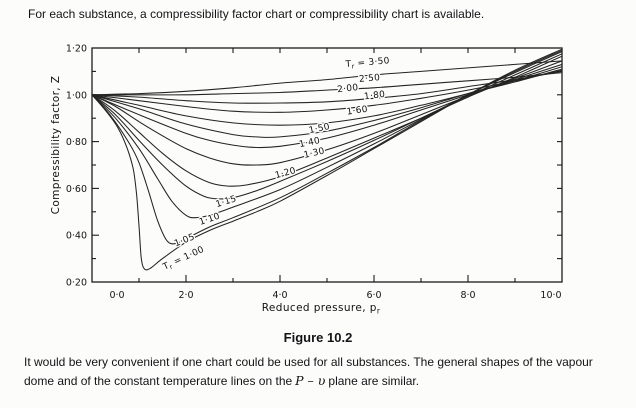 The height and width of the screenshot is (408, 636). Describe the element at coordinates (76, 283) in the screenshot. I see `y-tick-label: 0·20` at that location.